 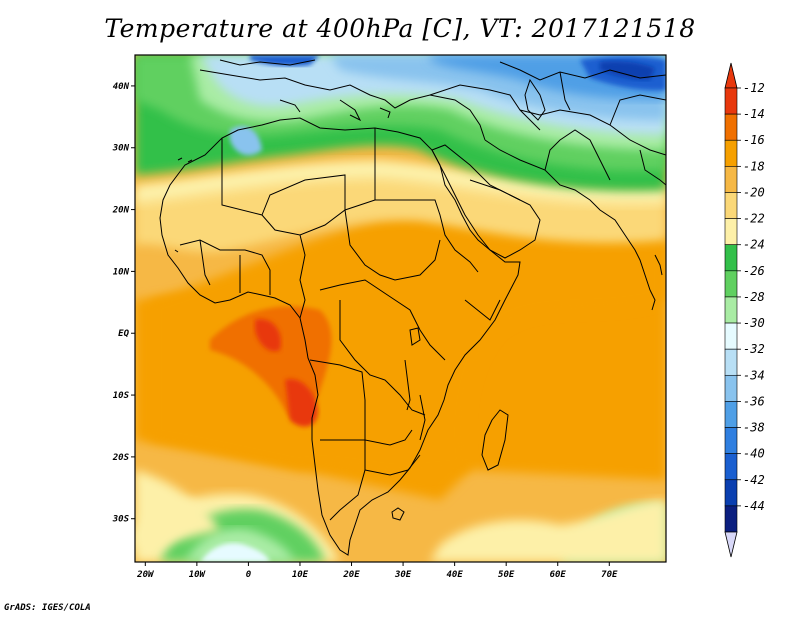 I want to click on colorbar-label: -22, so click(x=754, y=219).